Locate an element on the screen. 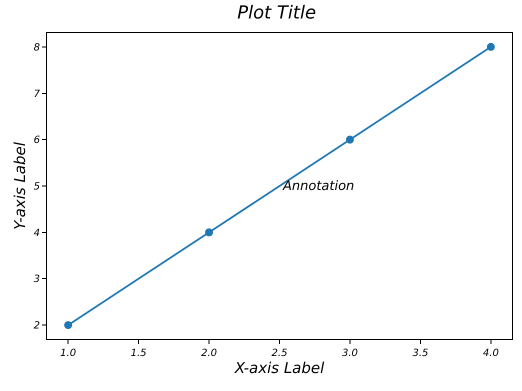  y-tick-label: 8 is located at coordinates (37, 48).